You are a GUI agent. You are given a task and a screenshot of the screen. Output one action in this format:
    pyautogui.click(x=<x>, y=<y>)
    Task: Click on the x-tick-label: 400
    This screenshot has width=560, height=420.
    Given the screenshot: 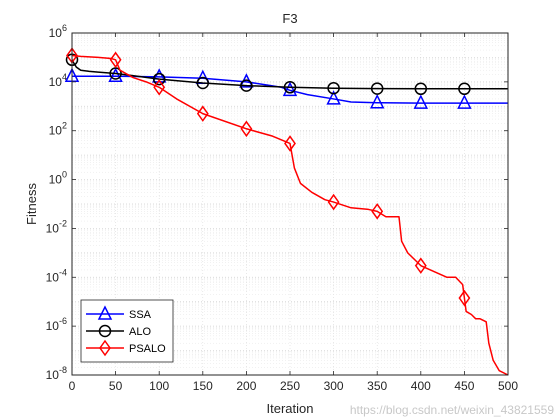 What is the action you would take?
    pyautogui.click(x=421, y=386)
    